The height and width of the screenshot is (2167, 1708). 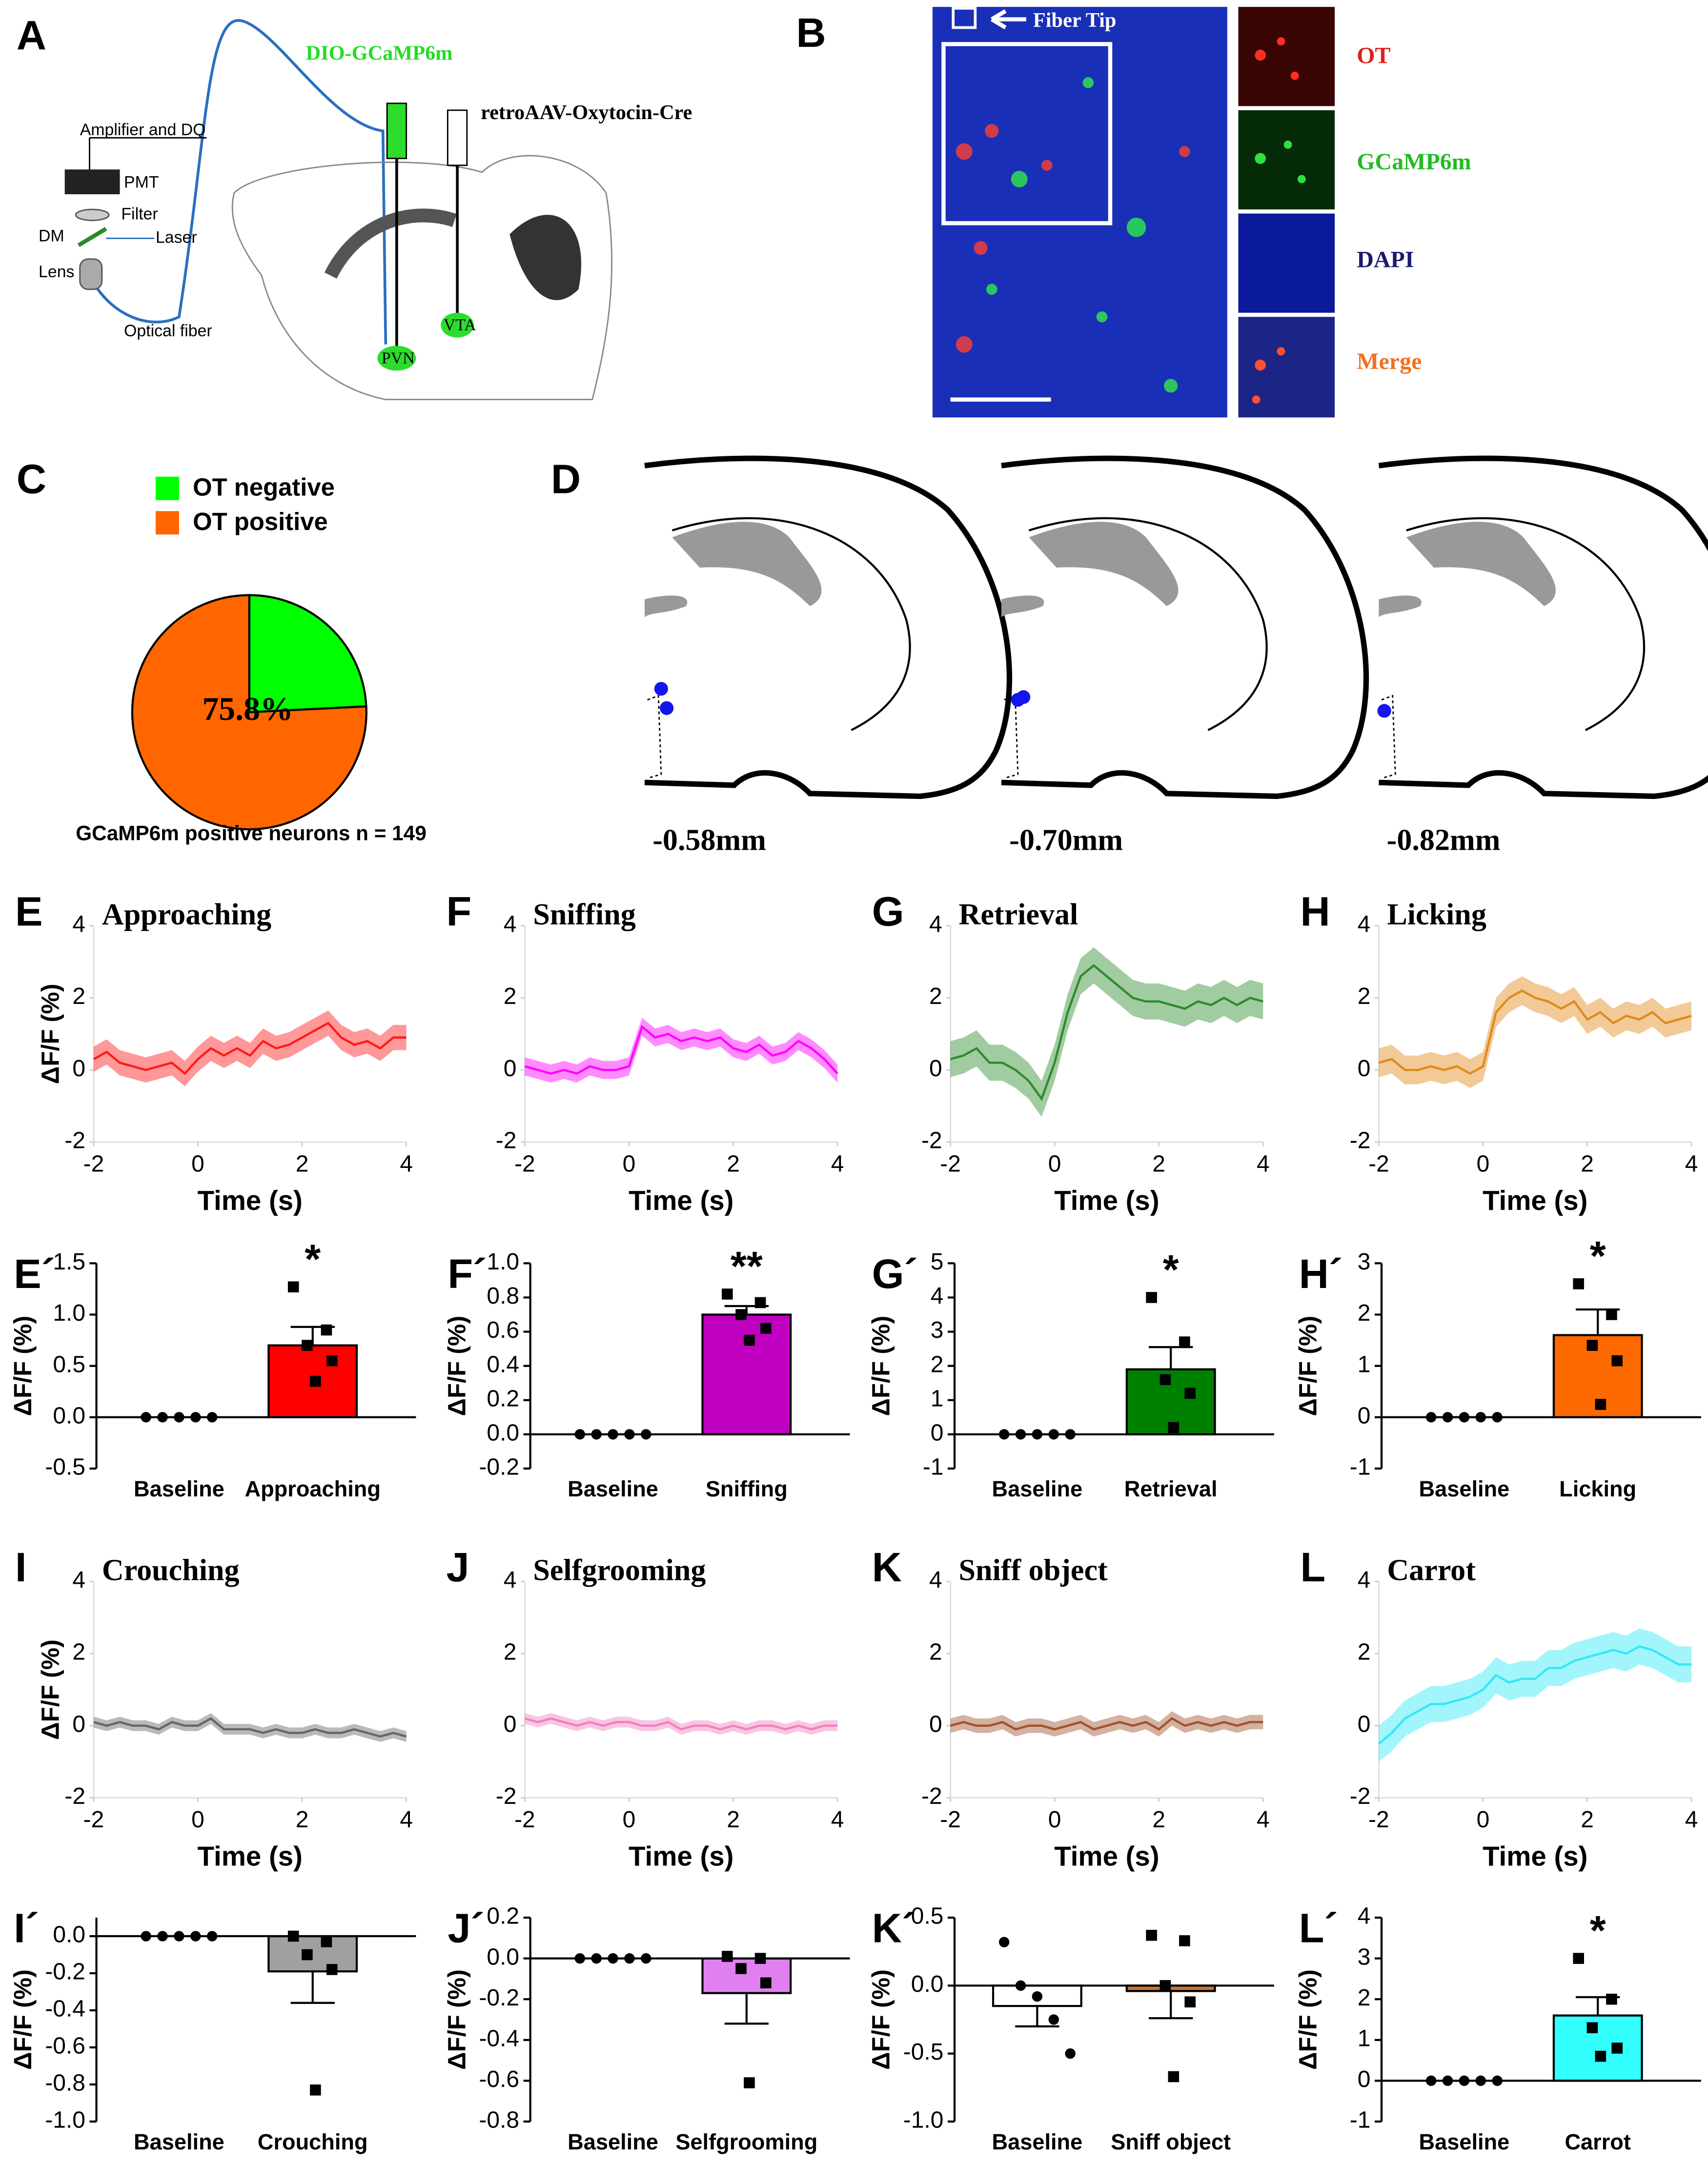 What do you see at coordinates (1027, 133) in the screenshot?
I see `inset-box` at bounding box center [1027, 133].